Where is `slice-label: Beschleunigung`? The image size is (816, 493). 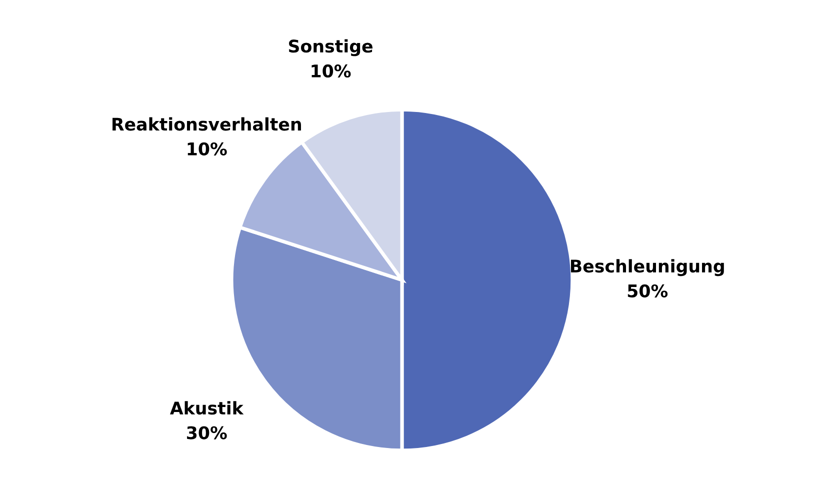
slice-label: Beschleunigung is located at coordinates (647, 267).